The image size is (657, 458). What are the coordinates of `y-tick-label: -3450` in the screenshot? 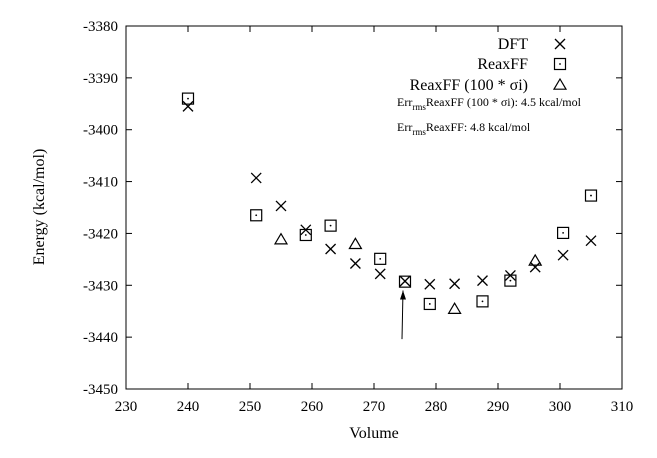 It's located at (100, 390).